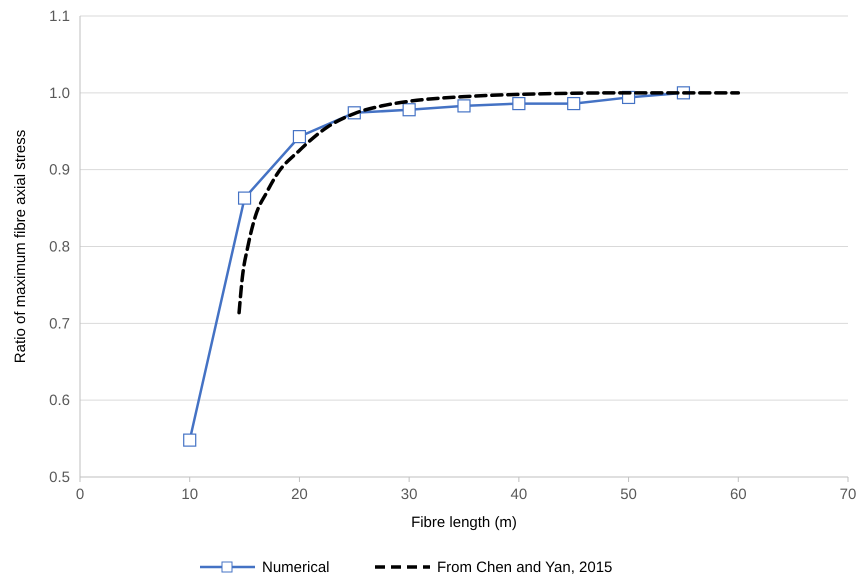  Describe the element at coordinates (409, 494) in the screenshot. I see `x-tick-label: 30` at that location.